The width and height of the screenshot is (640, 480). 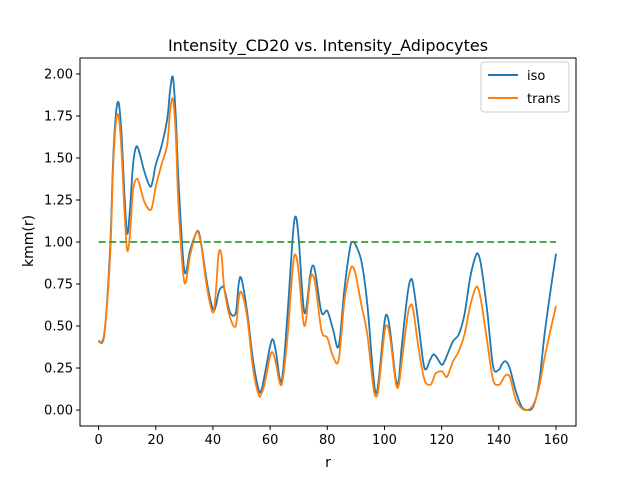 What do you see at coordinates (327, 440) in the screenshot?
I see `x-tick-label: 80` at bounding box center [327, 440].